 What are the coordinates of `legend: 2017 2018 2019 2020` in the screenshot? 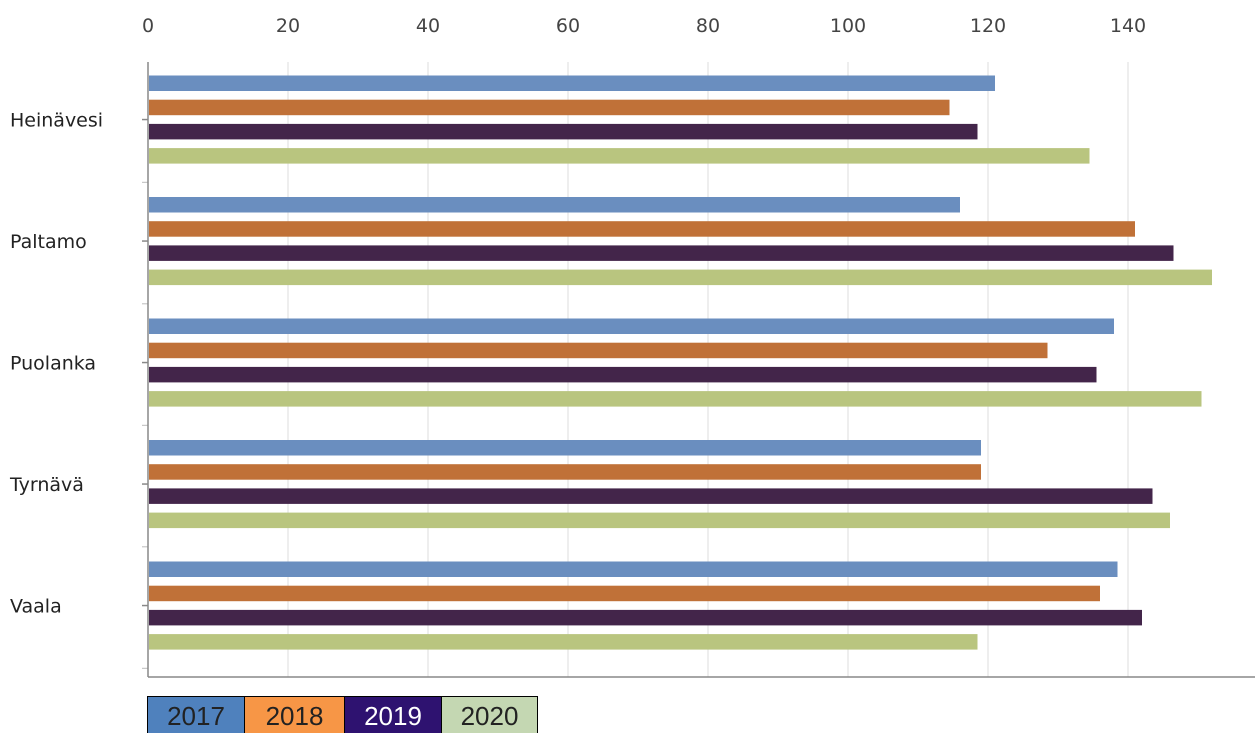 It's located at (342, 714).